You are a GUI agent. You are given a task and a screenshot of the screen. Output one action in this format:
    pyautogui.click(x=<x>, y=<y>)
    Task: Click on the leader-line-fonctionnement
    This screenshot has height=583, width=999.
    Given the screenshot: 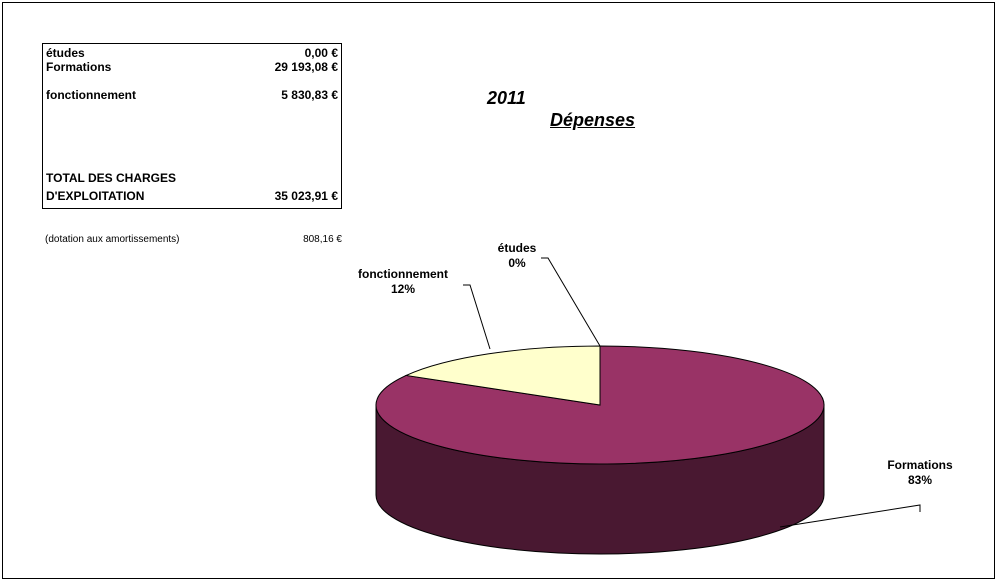 What is the action you would take?
    pyautogui.click(x=477, y=317)
    